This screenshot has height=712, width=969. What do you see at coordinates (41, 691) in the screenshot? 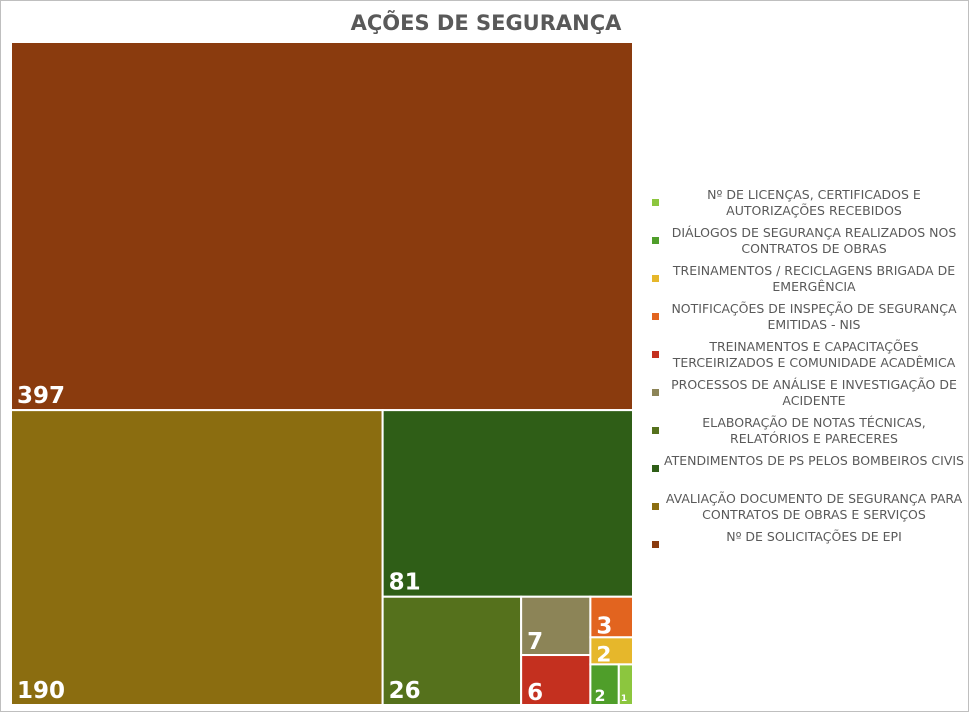
I see `tile-label: 190` at bounding box center [41, 691].